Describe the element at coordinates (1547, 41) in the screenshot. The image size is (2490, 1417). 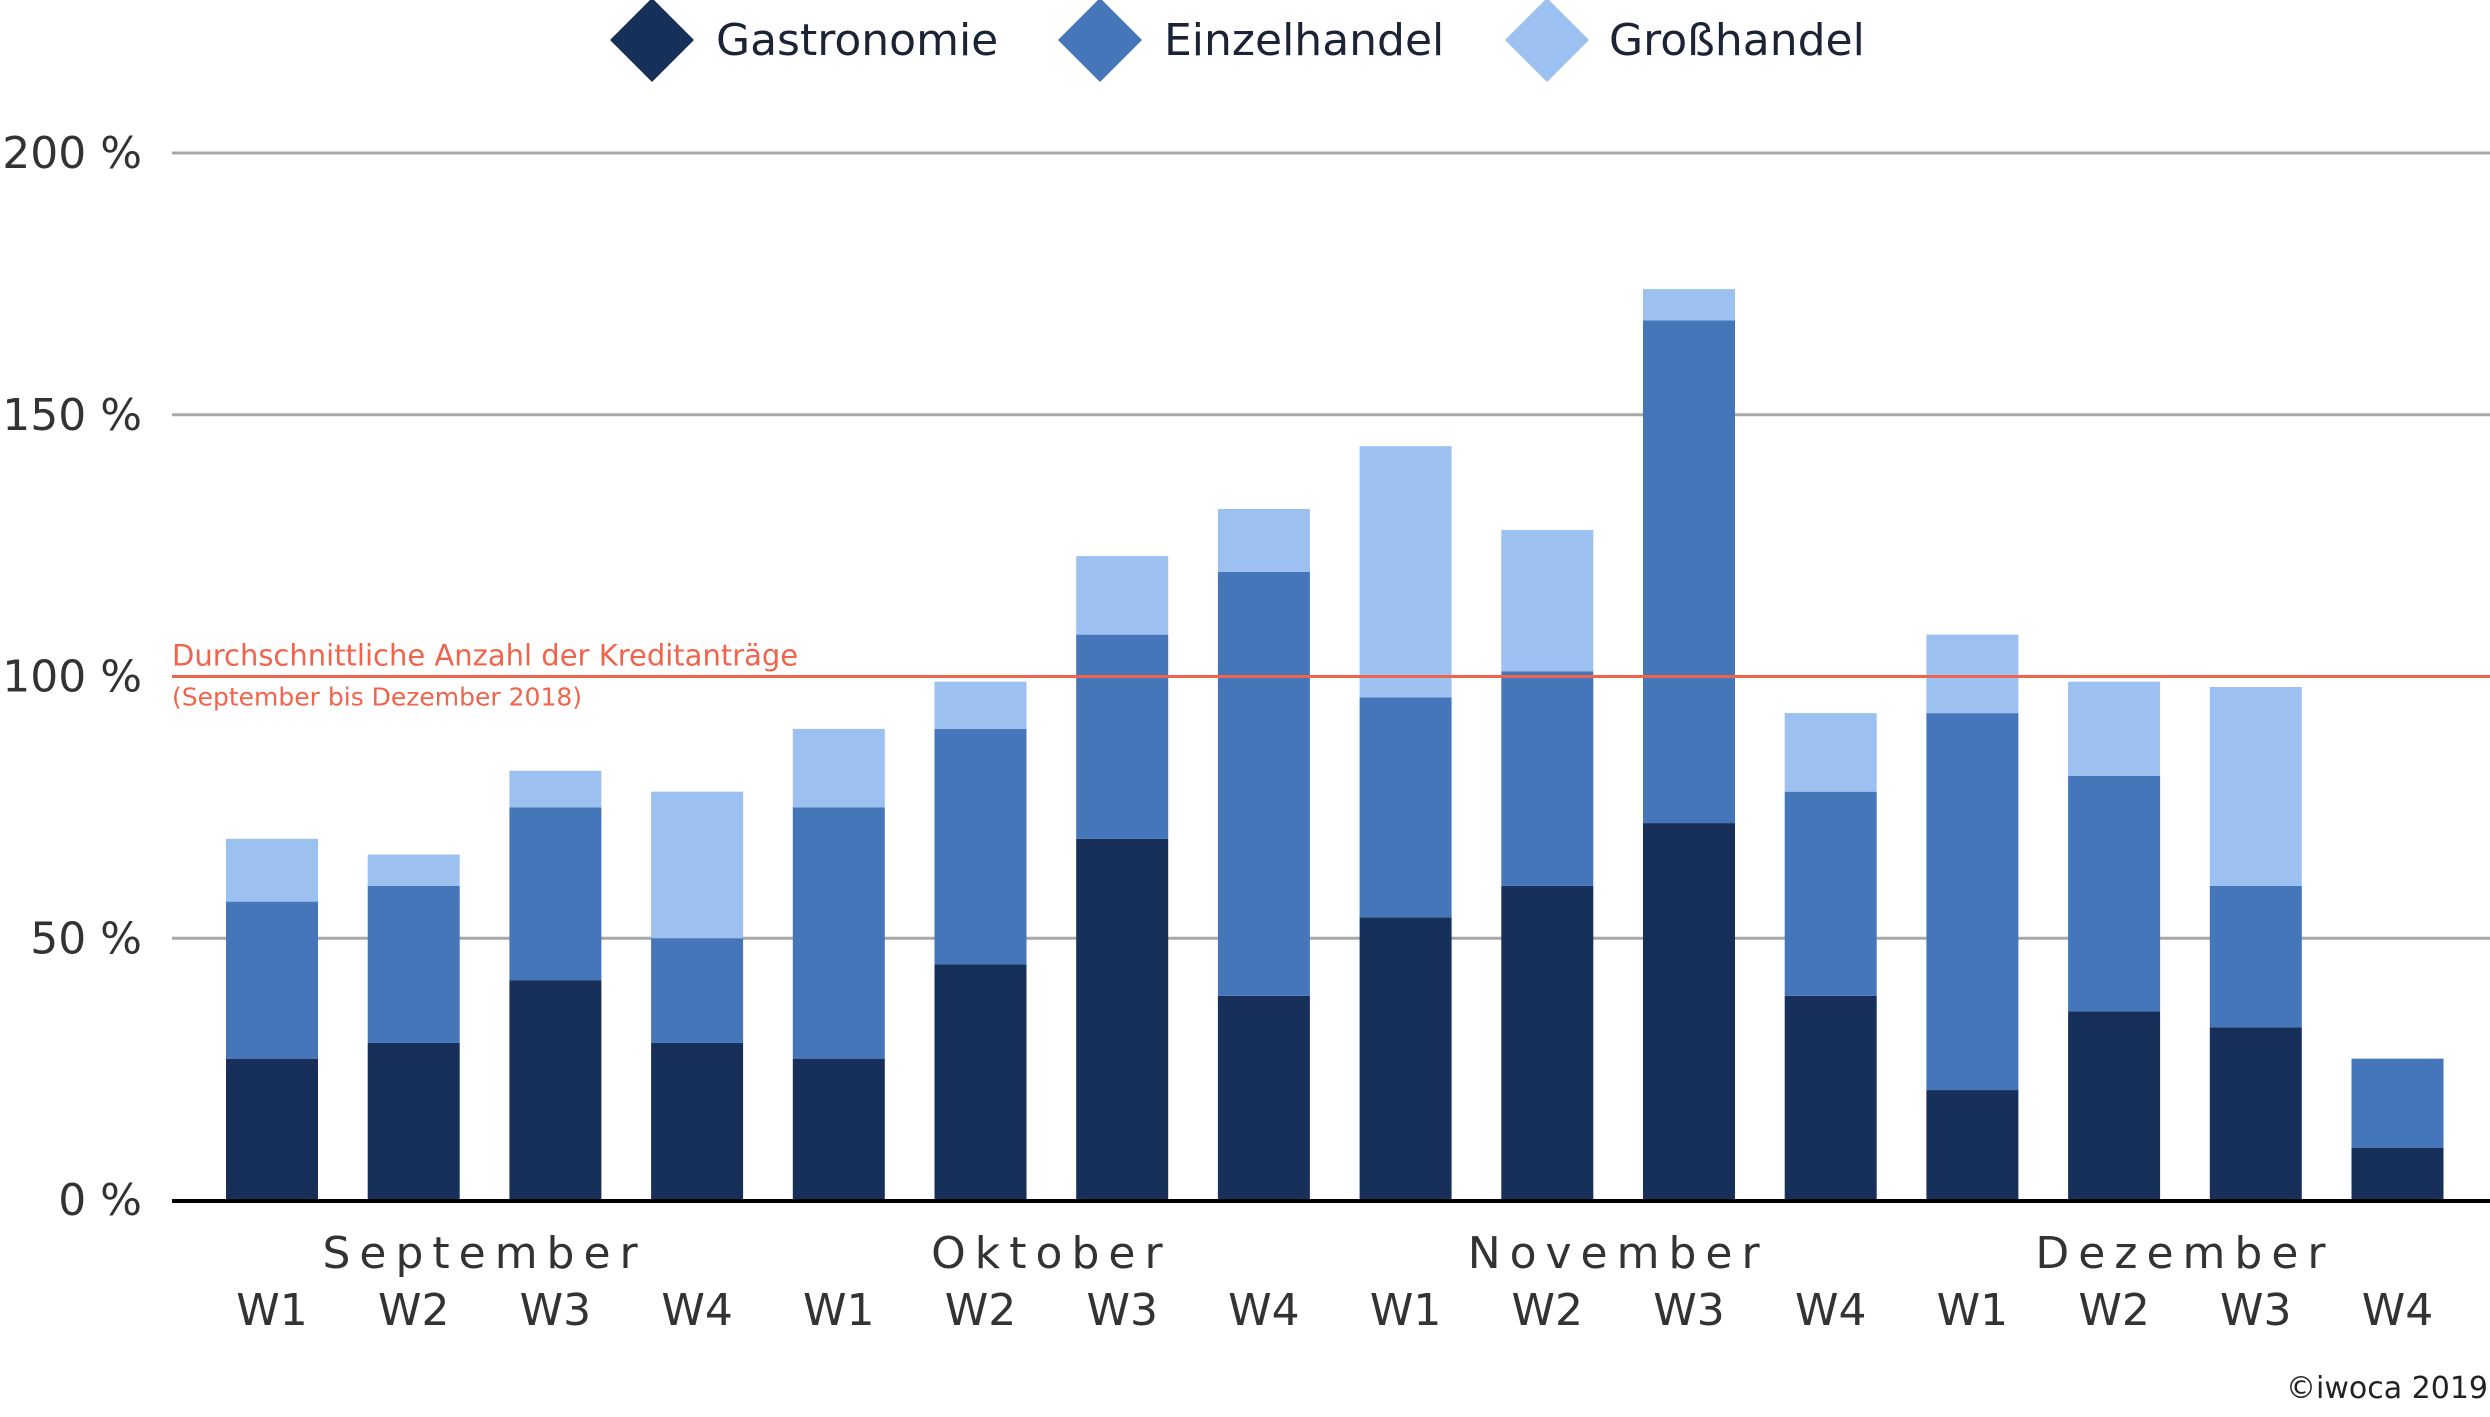
I see `legend-marker-grosshandel` at that location.